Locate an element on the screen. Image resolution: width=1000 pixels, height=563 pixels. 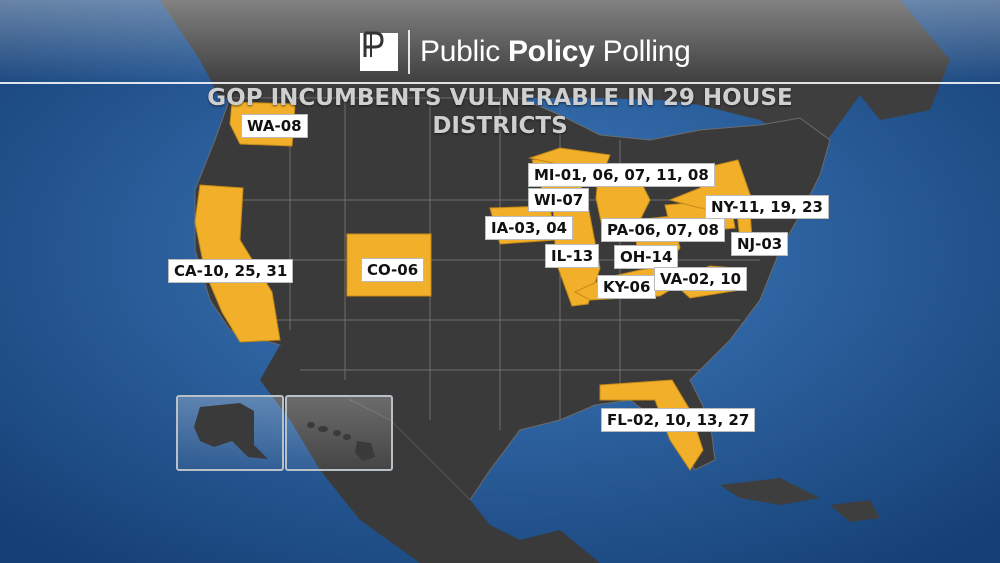
label-ky: KY-06 is located at coordinates (627, 287).